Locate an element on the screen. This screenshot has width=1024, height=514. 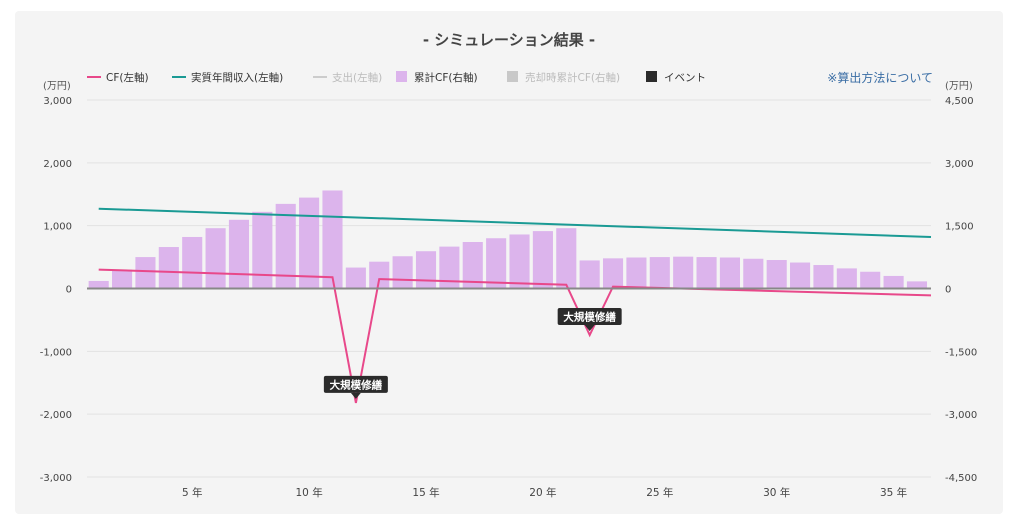
legend-item: イベント is located at coordinates (676, 77).